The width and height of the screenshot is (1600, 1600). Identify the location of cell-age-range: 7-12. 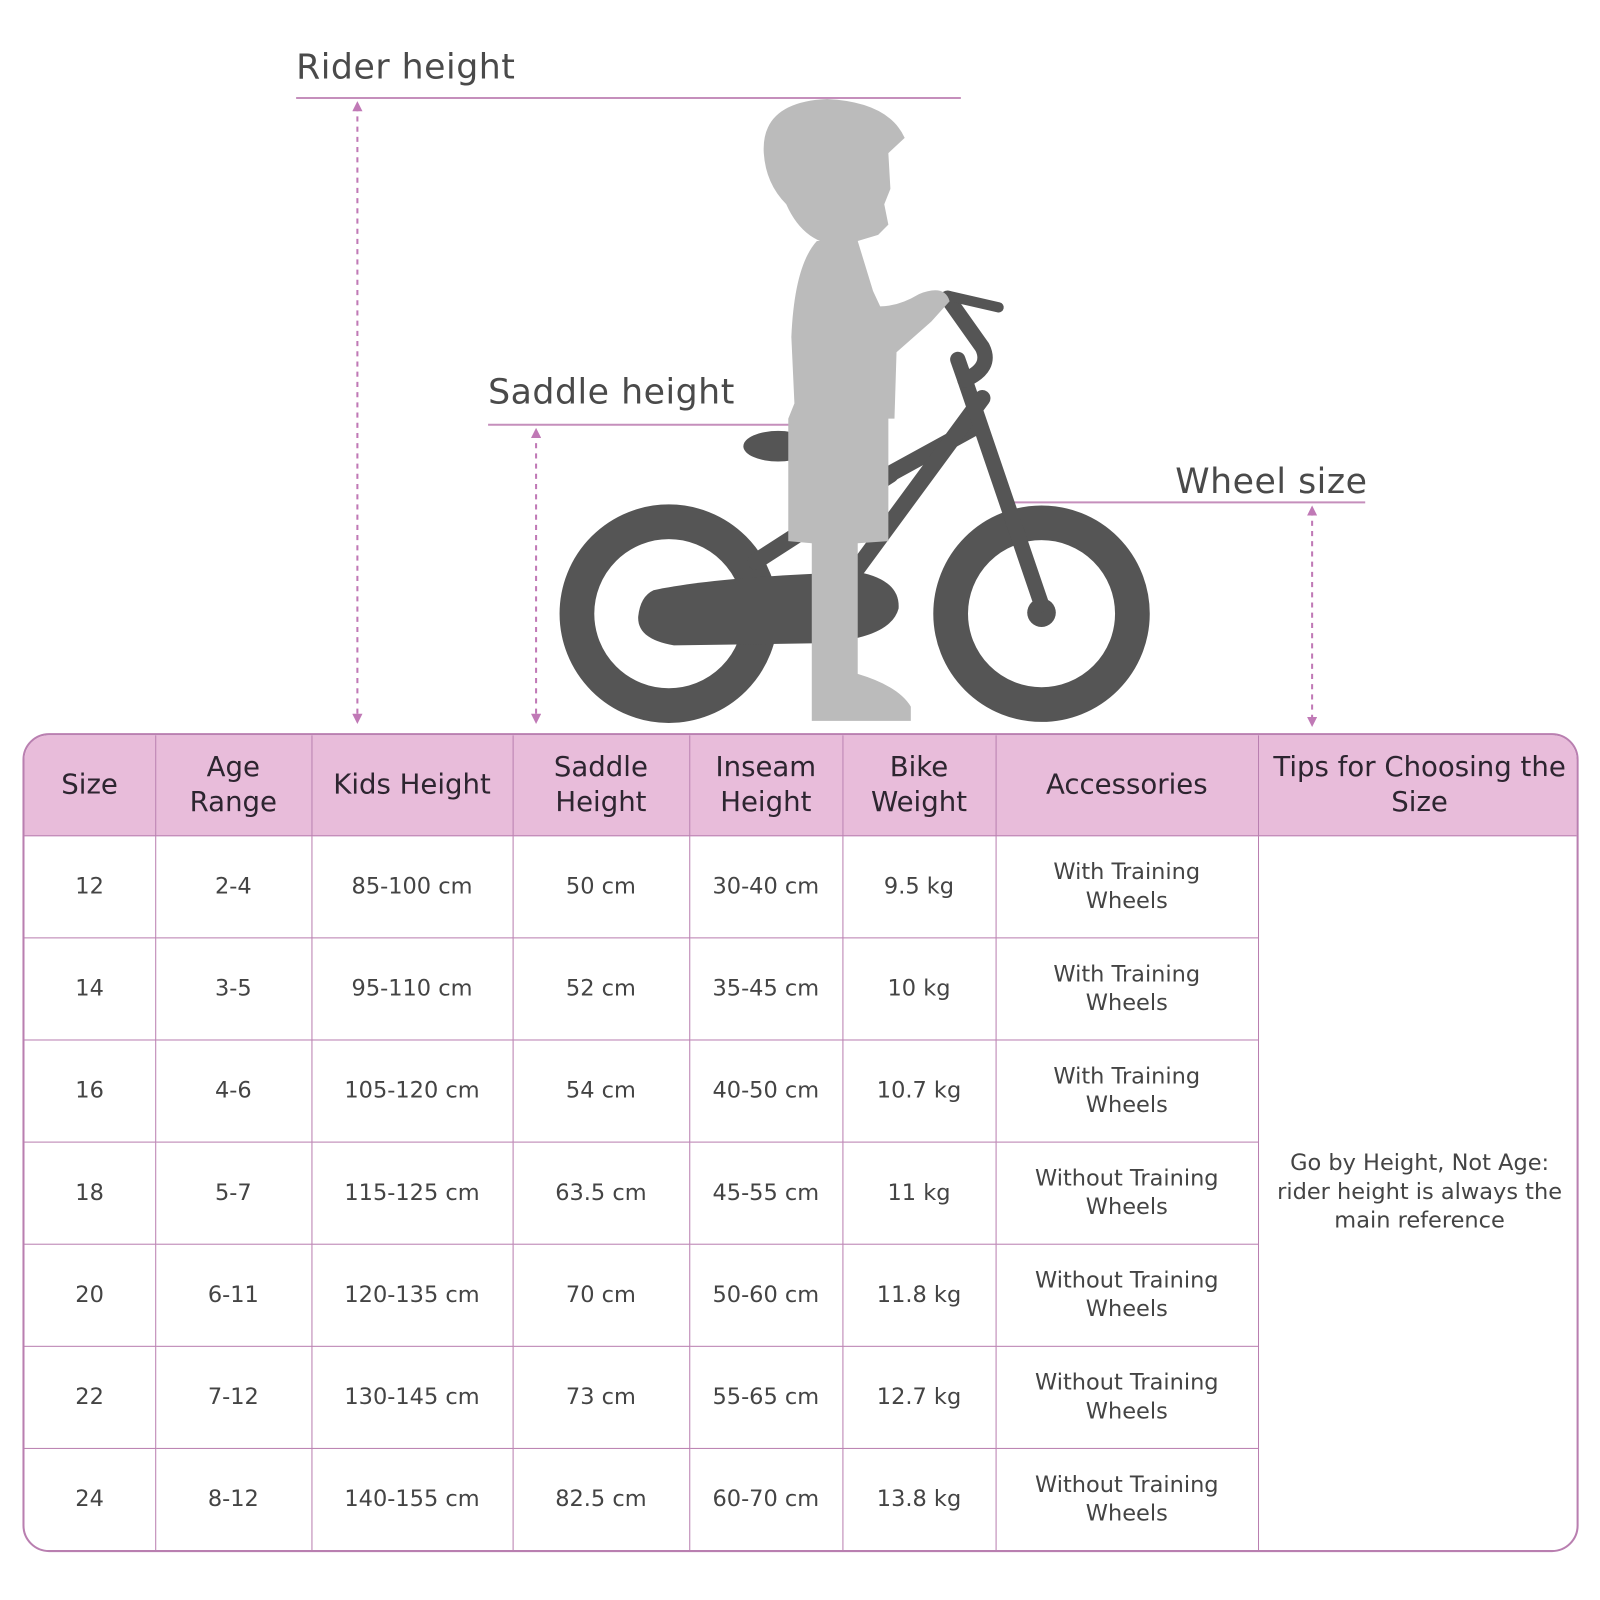
(233, 1397).